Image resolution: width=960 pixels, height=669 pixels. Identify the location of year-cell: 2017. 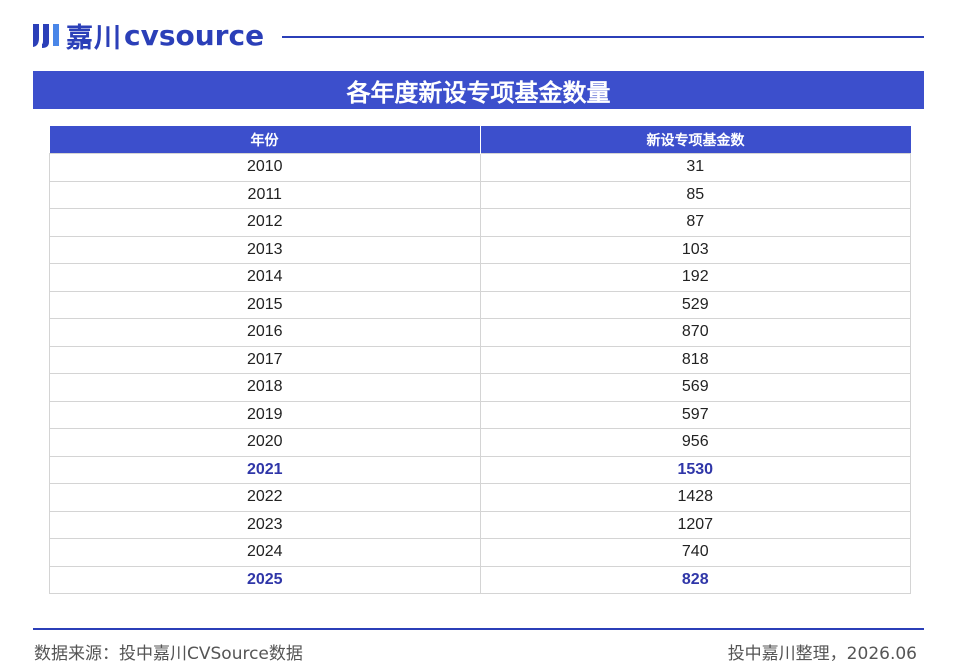
(265, 359).